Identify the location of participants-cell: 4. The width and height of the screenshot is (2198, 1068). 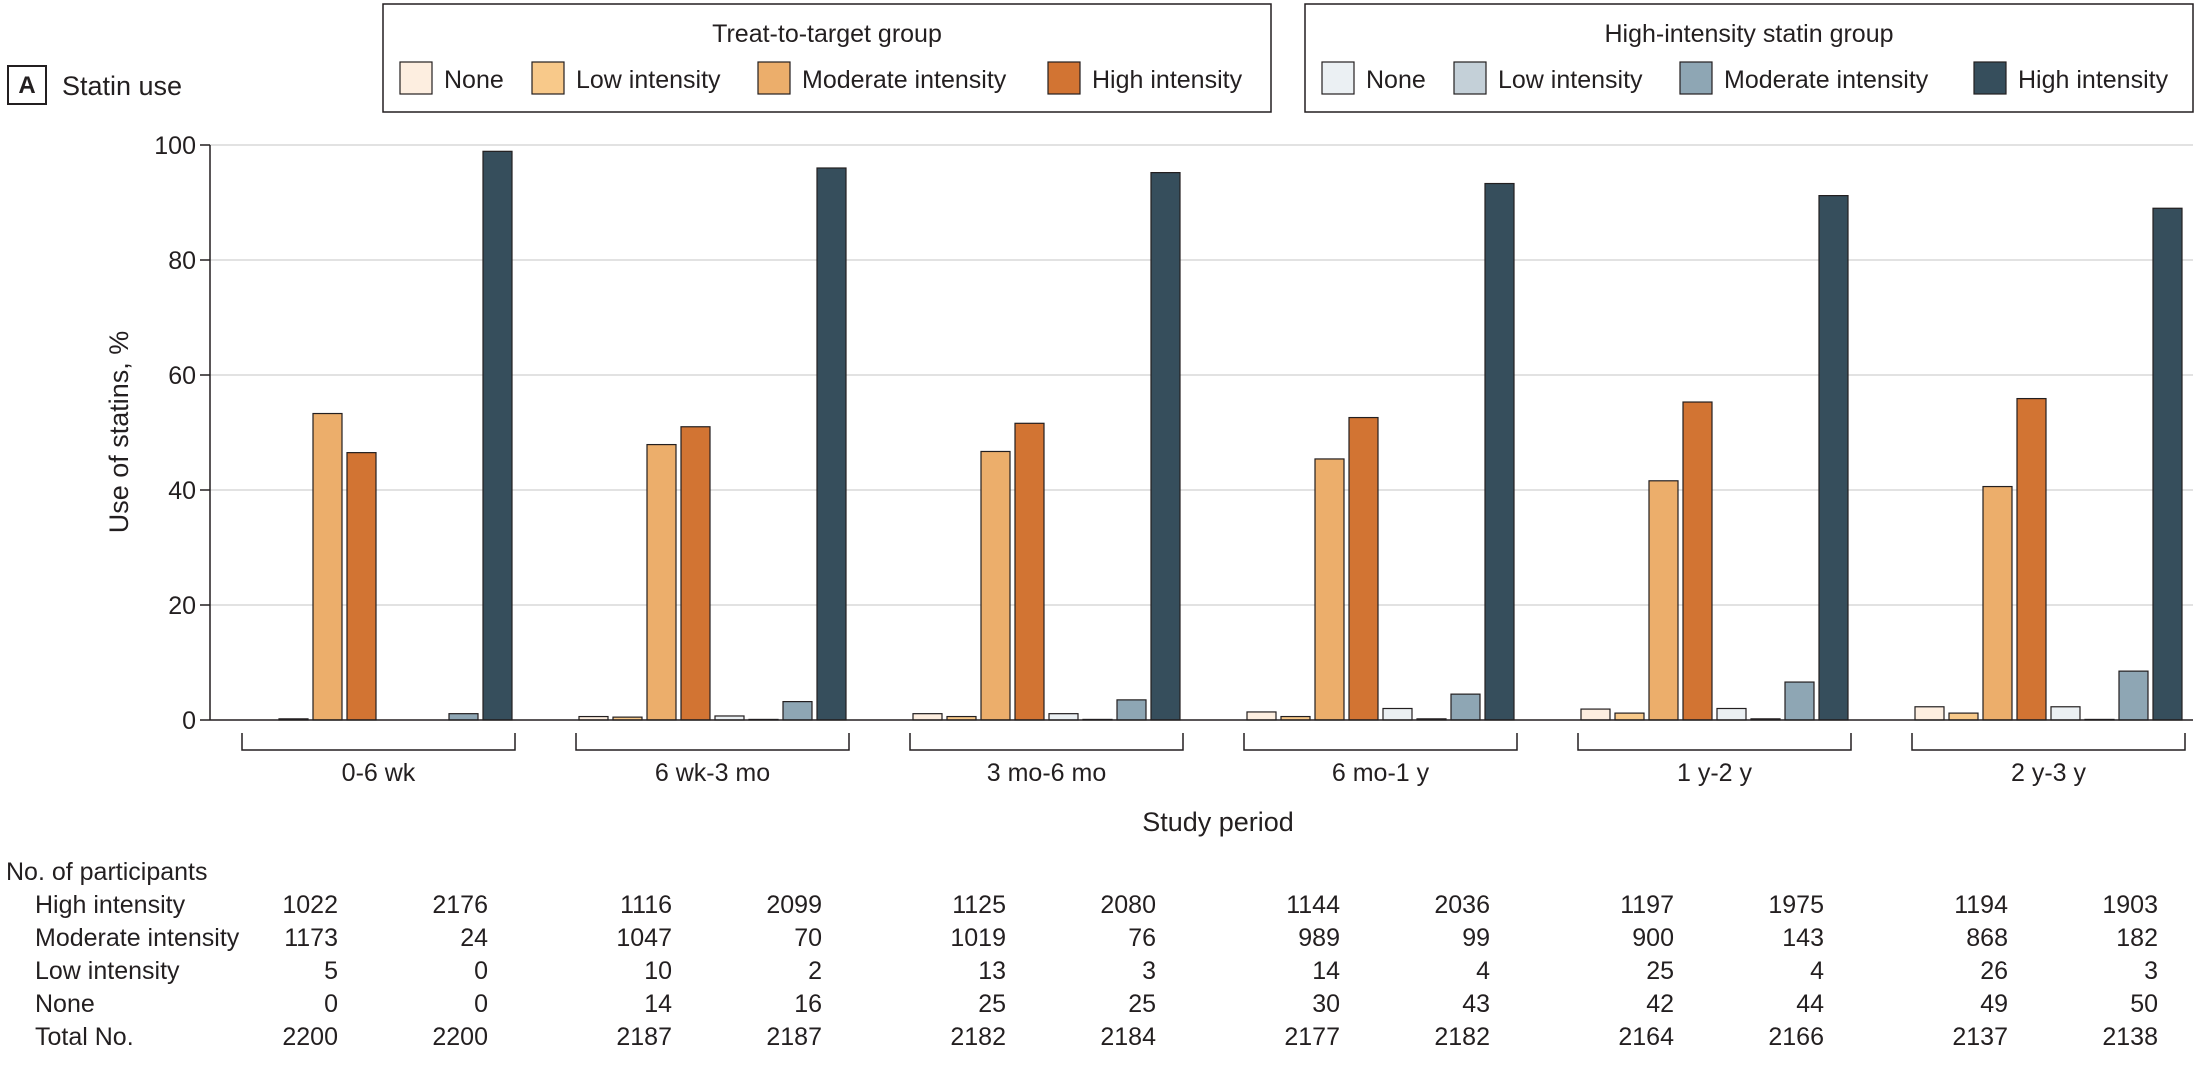
(1483, 971).